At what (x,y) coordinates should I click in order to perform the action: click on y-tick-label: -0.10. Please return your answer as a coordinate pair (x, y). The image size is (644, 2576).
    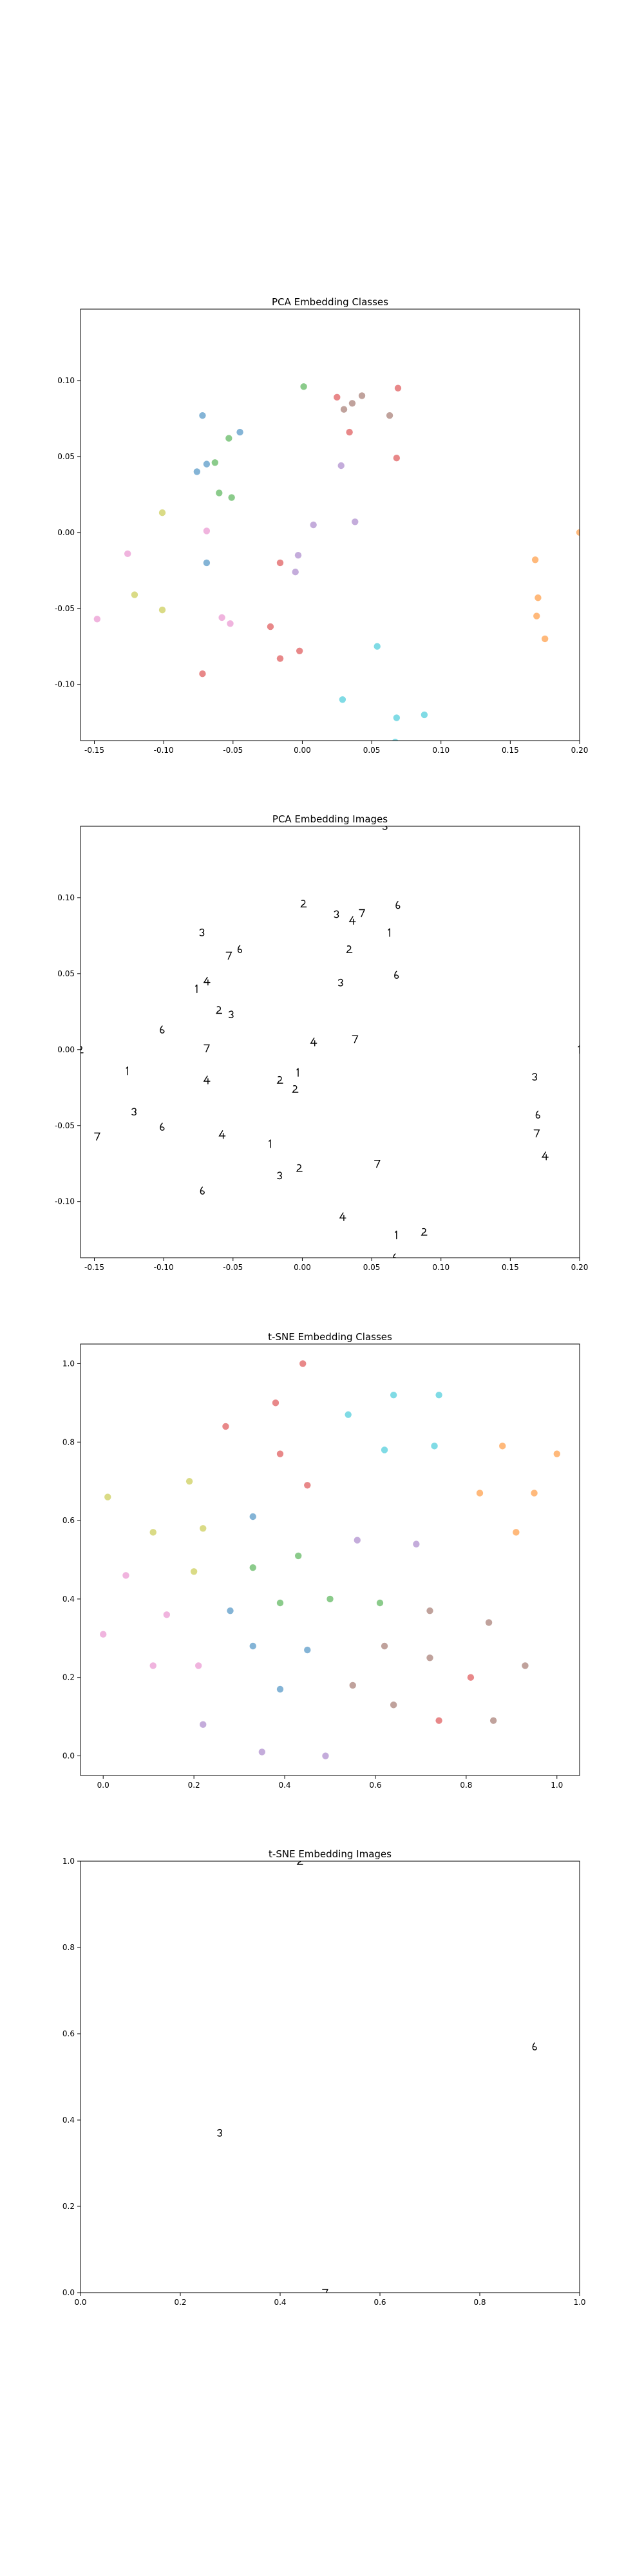
    Looking at the image, I should click on (65, 684).